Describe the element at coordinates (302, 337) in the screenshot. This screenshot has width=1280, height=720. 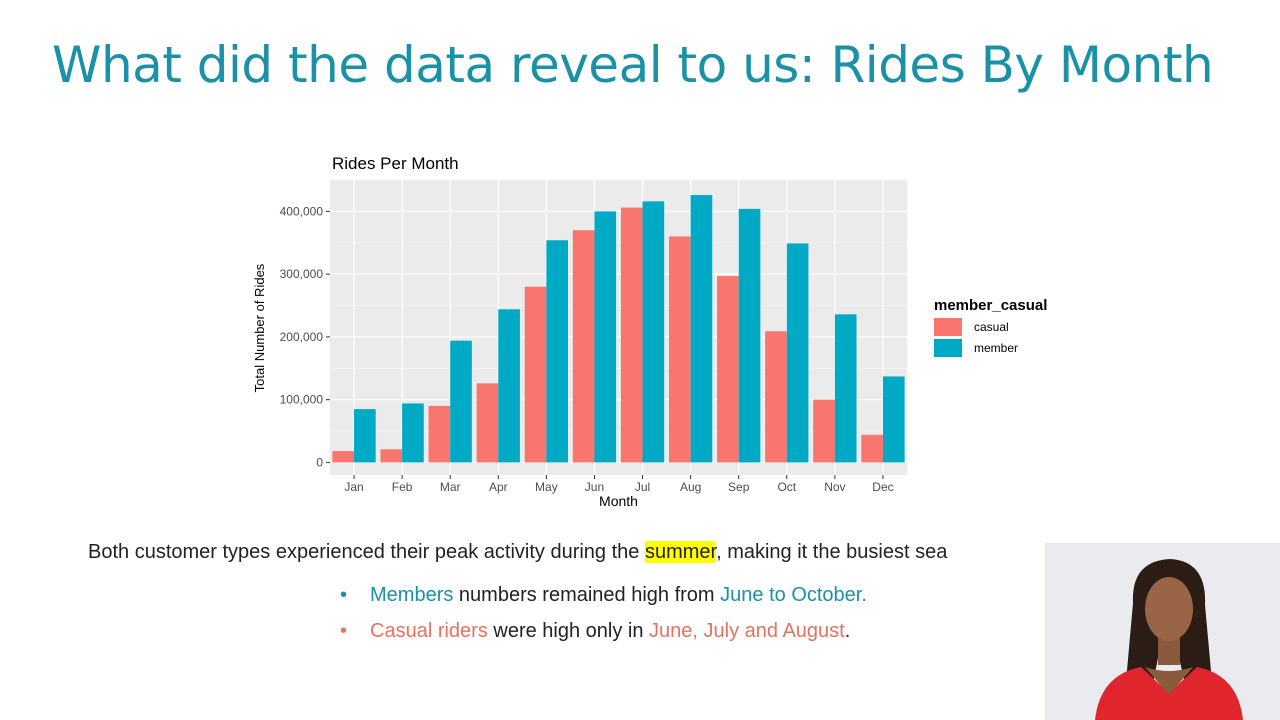
I see `y-tick-label: 200,000` at that location.